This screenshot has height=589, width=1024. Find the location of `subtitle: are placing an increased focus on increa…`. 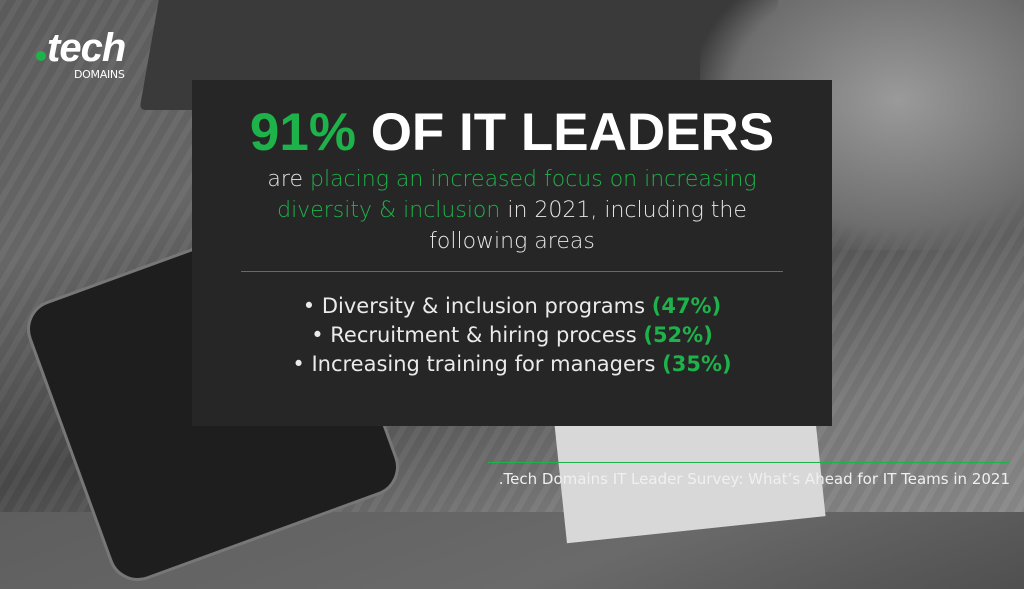

subtitle: are placing an increased focus on increa… is located at coordinates (512, 210).